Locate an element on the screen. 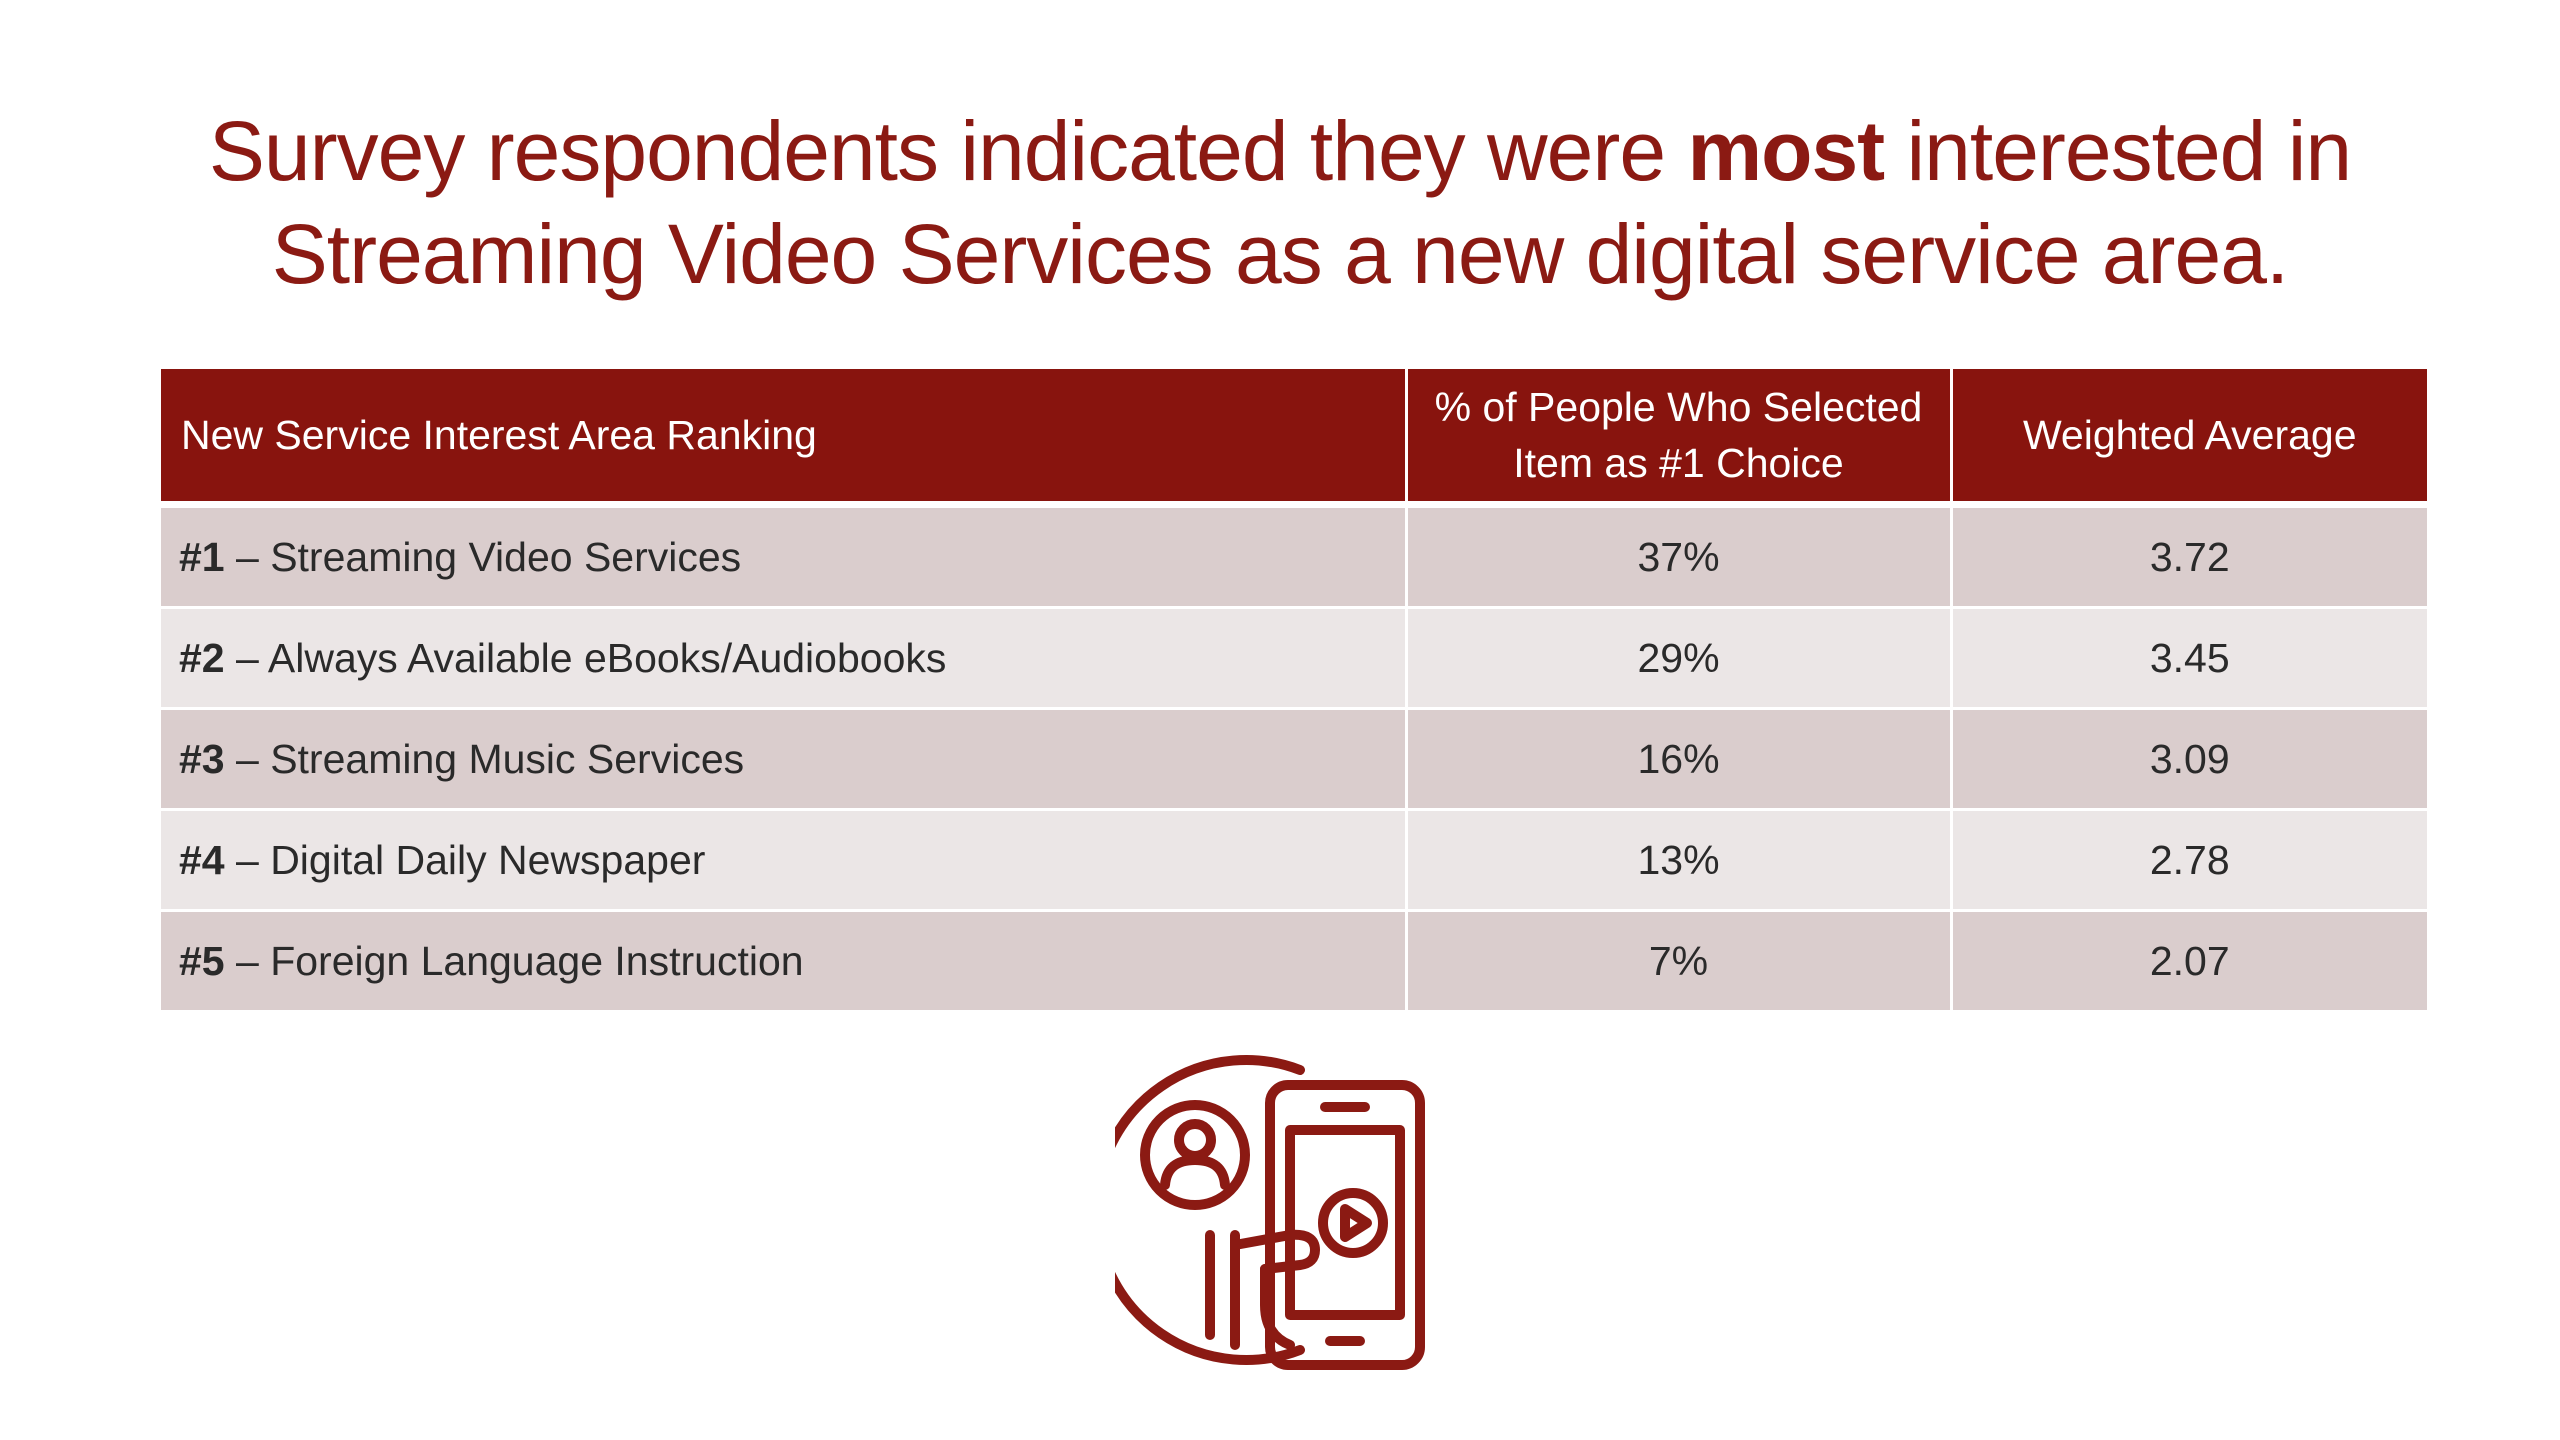 This screenshot has width=2560, height=1440. service-cell: #2 – Always Available eBooks/Audiobooks is located at coordinates (784, 657).